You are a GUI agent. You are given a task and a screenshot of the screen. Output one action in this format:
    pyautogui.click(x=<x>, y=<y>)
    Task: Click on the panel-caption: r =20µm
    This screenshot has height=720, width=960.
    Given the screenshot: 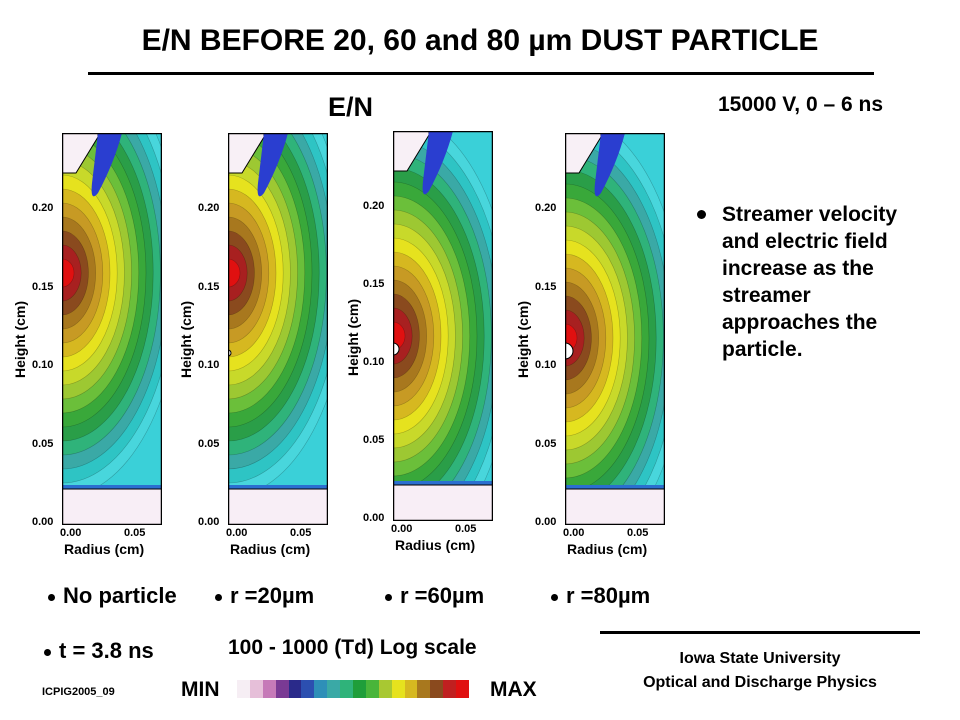 What is the action you would take?
    pyautogui.click(x=264, y=596)
    